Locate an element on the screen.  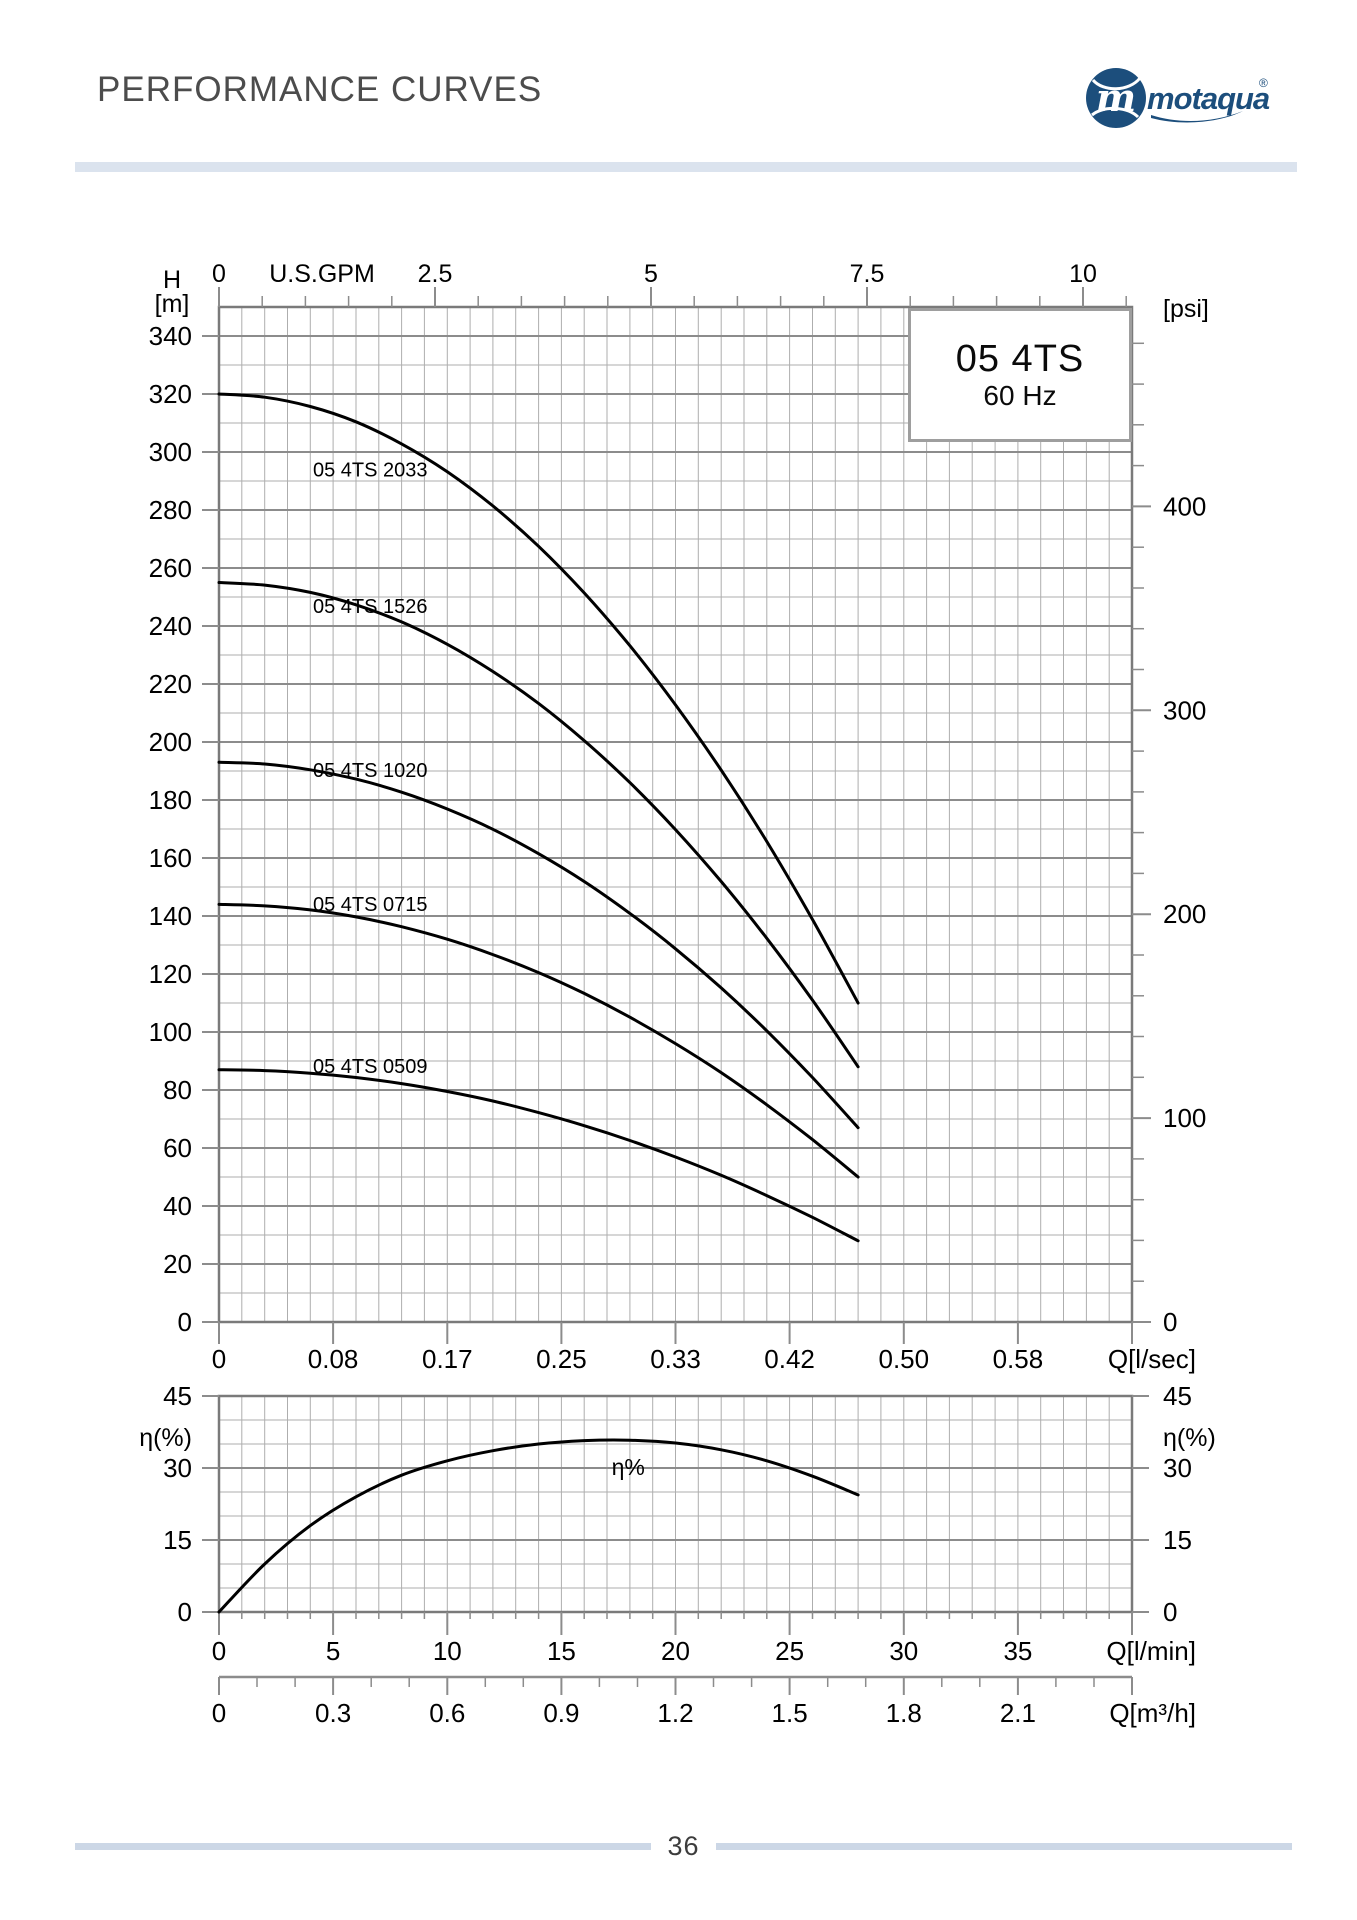
m3h-tick-label: 1.8 is located at coordinates (904, 1713).